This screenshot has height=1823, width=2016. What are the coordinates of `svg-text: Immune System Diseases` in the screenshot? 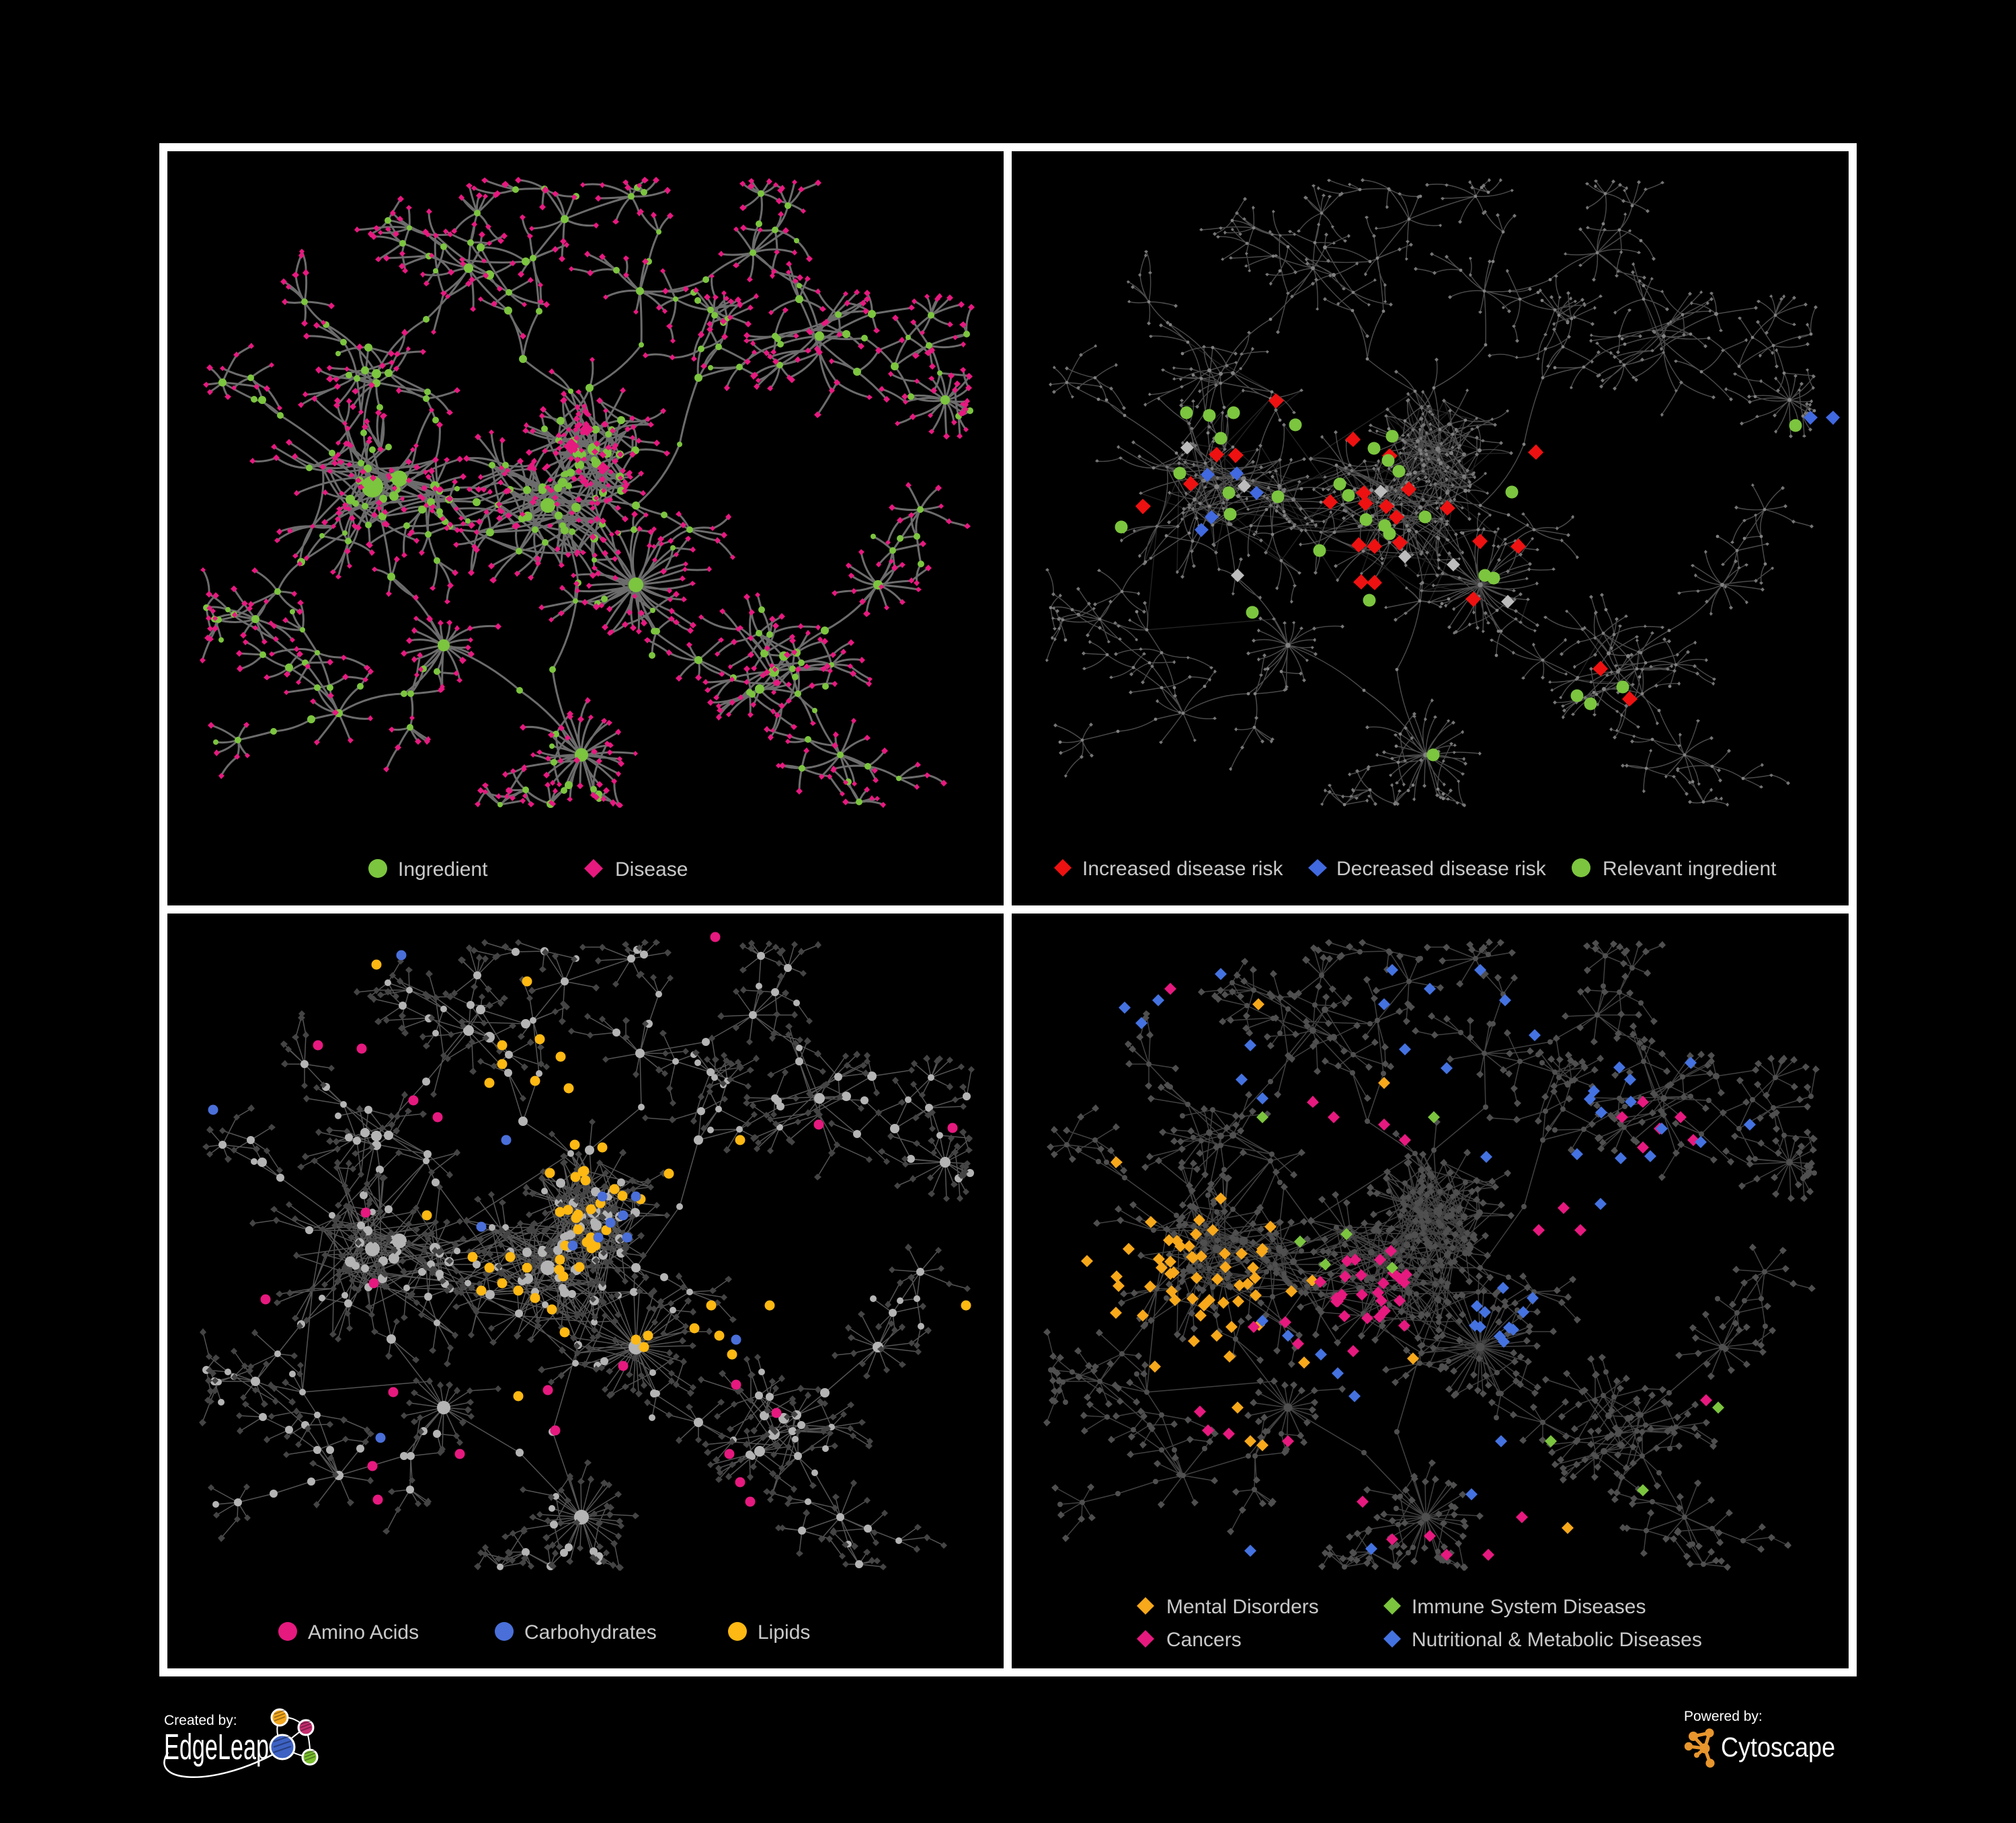 It's located at (1529, 1607).